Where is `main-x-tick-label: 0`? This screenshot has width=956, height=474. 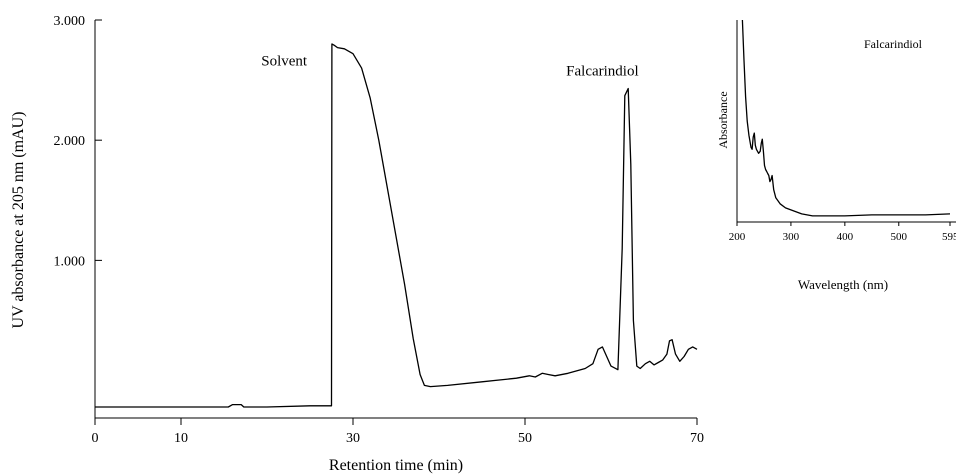 main-x-tick-label: 0 is located at coordinates (95, 438).